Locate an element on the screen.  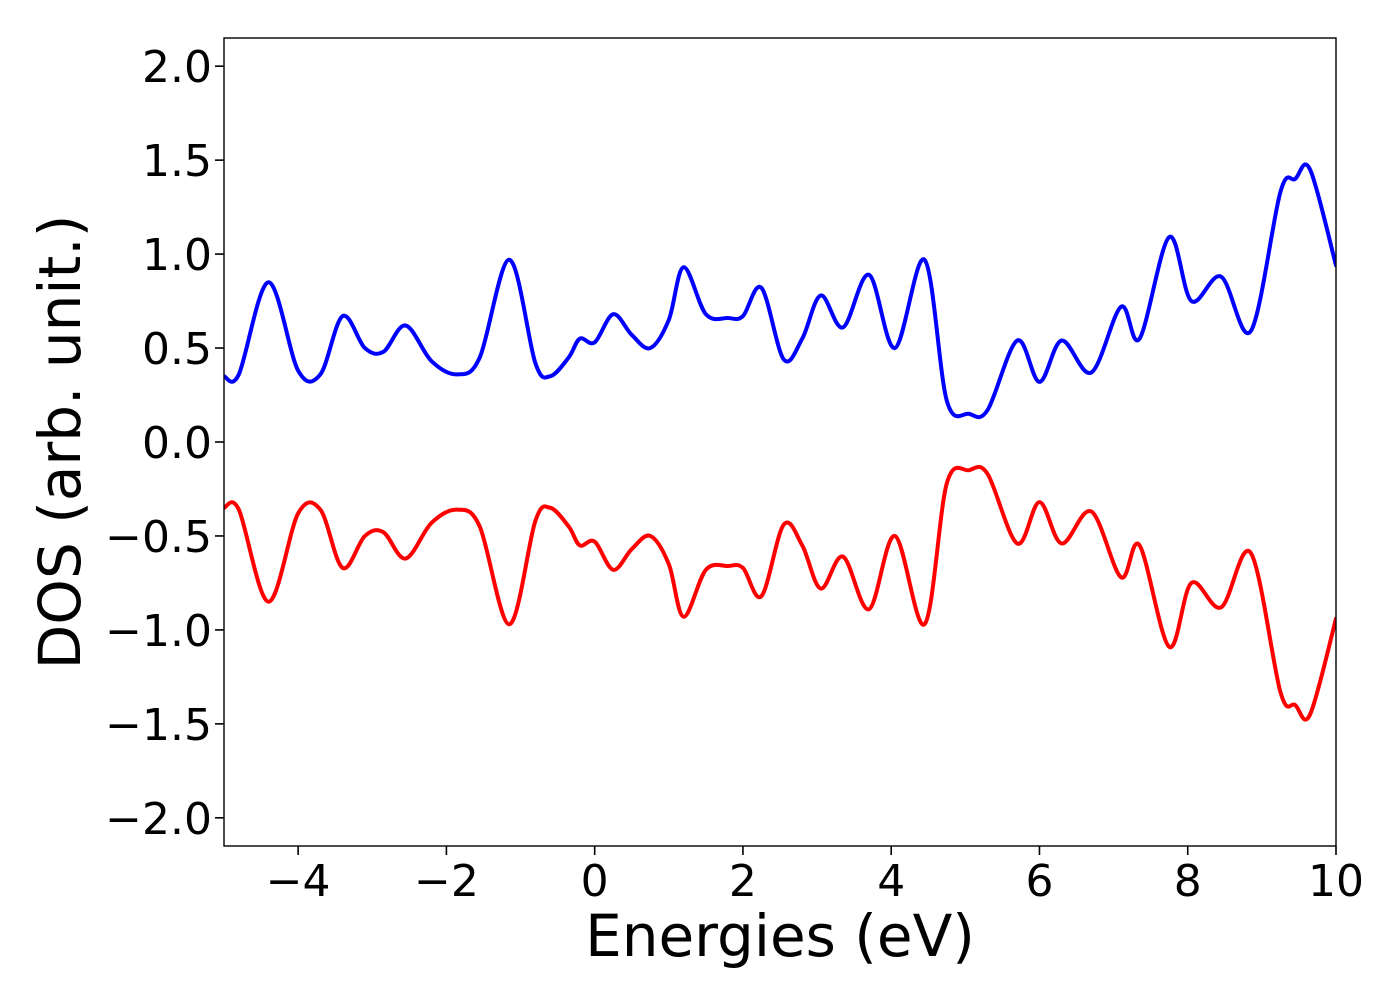
x-tick-label: 10 is located at coordinates (1336, 881).